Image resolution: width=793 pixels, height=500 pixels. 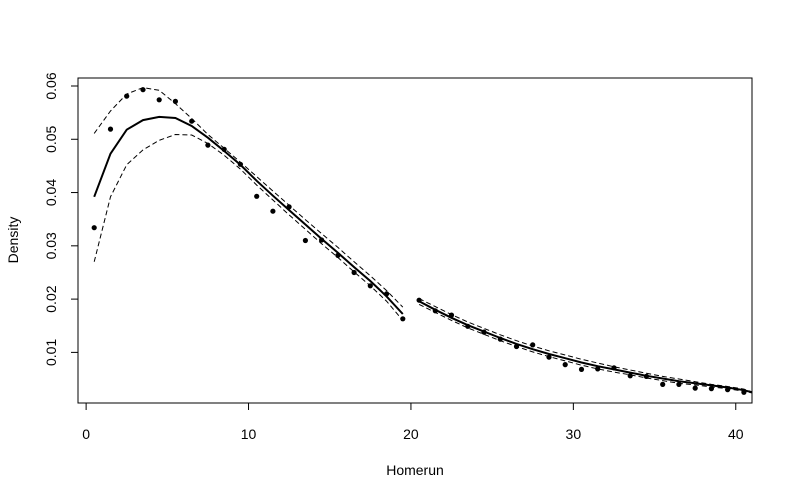 I want to click on x-tick-label: 20, so click(x=411, y=434).